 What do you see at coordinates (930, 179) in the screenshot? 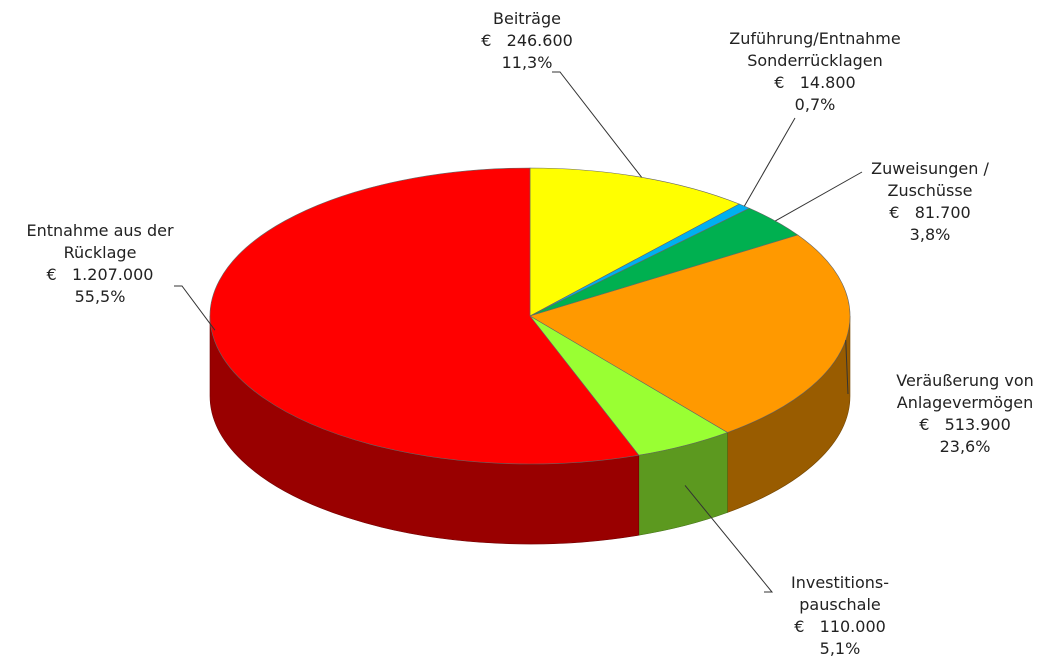
I see `category-label: Zuweisungen / Zuschüsse` at bounding box center [930, 179].